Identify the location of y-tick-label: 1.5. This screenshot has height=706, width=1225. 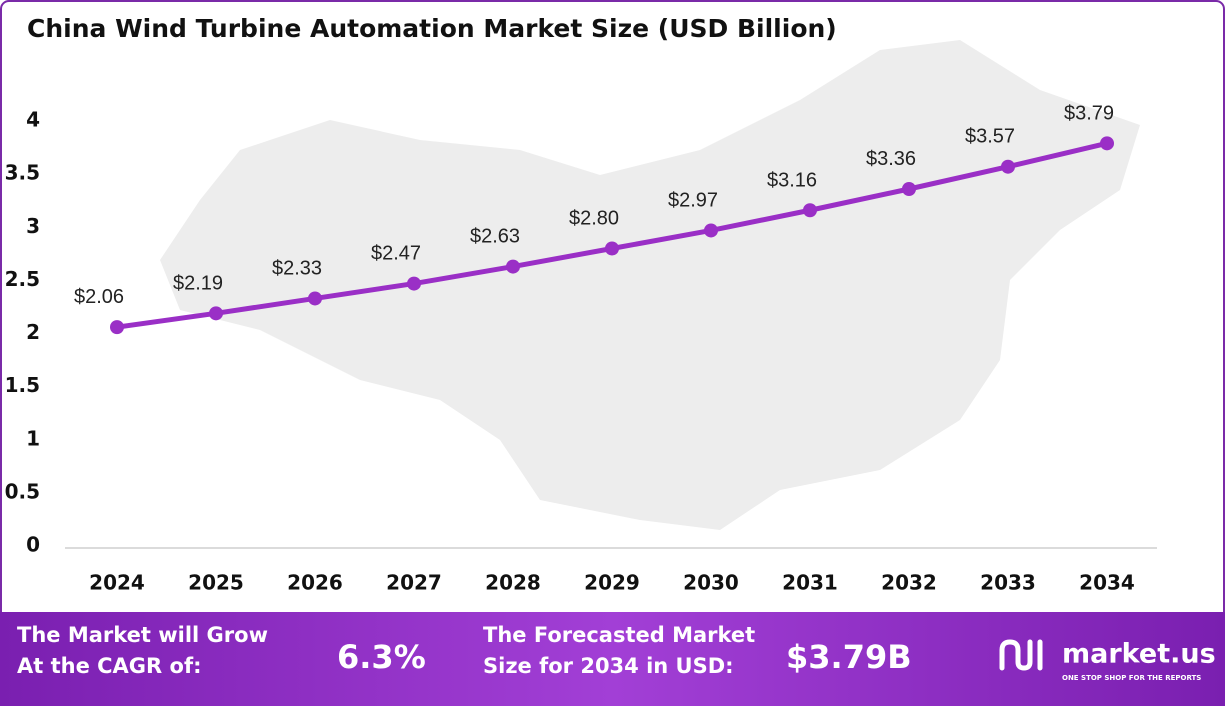
(22, 385).